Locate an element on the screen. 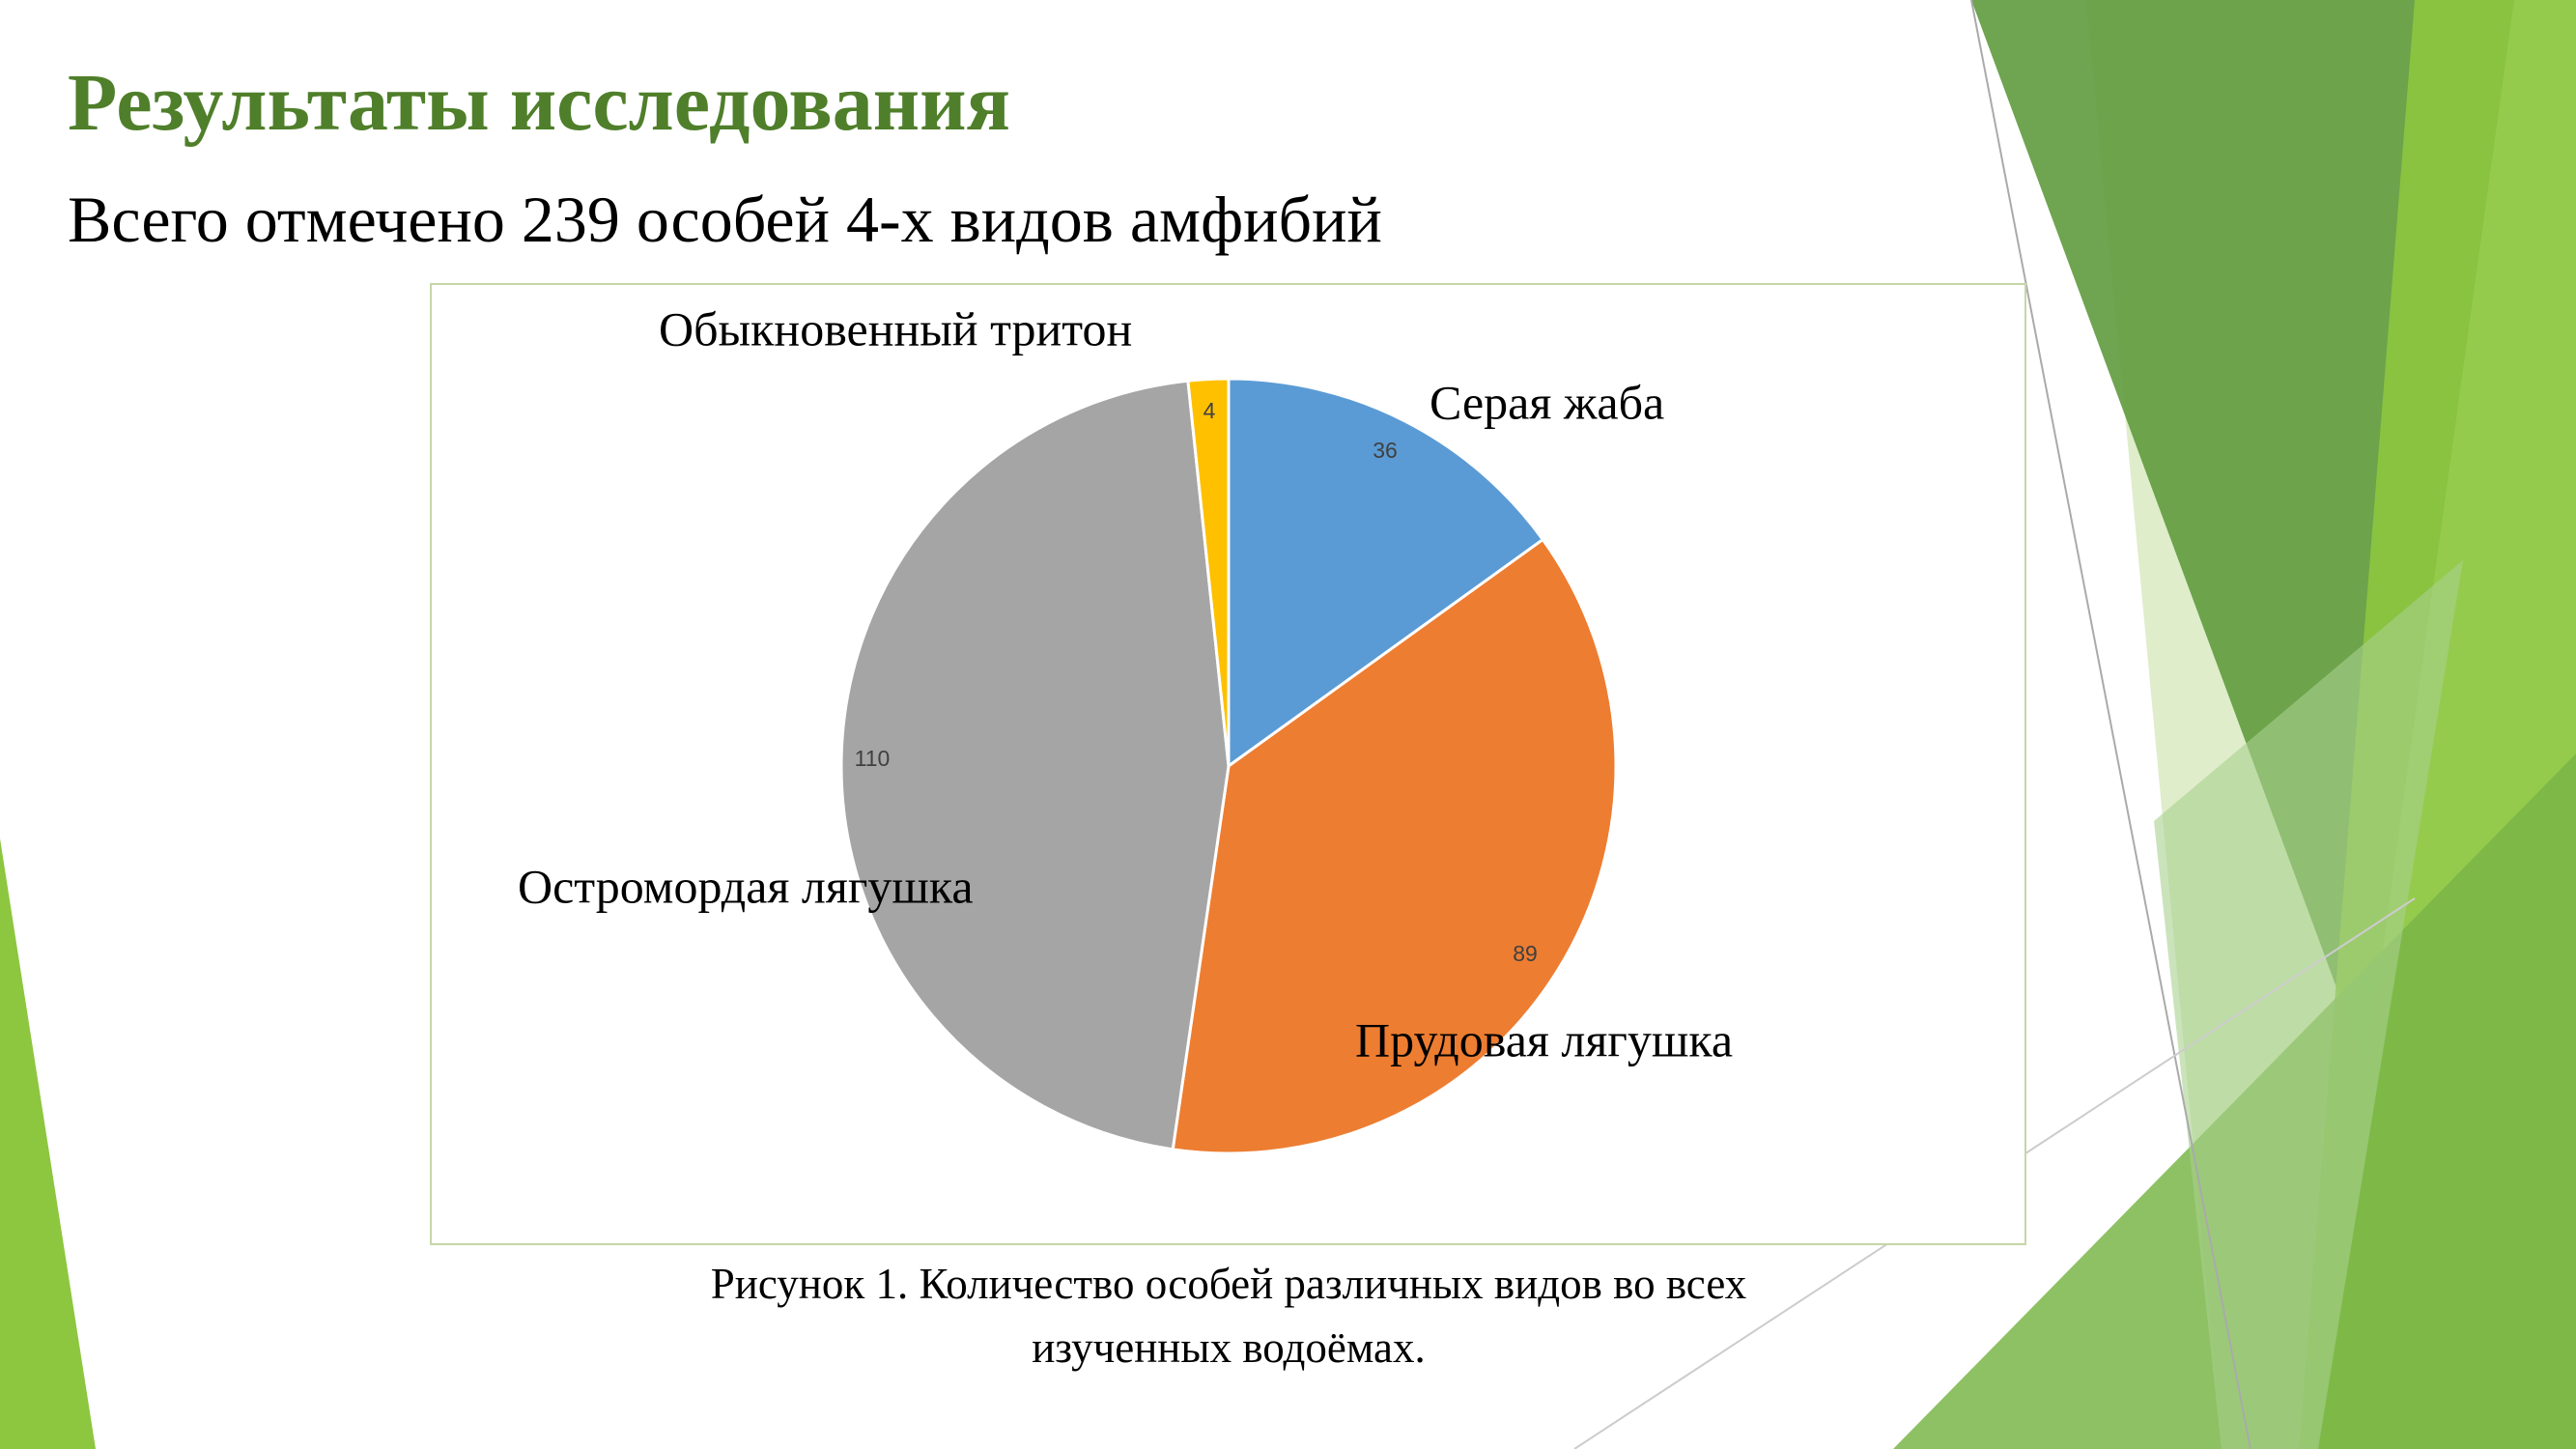 This screenshot has height=1449, width=2576. value-label: 110 is located at coordinates (873, 758).